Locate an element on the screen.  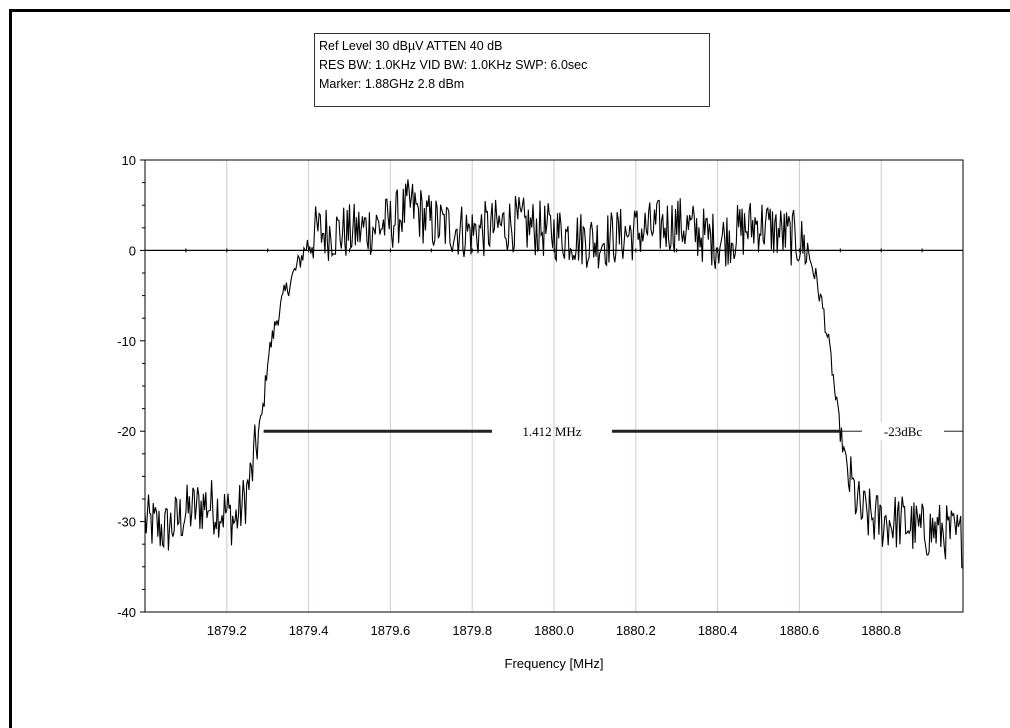
x-tick-label: 1880.8 is located at coordinates (881, 630).